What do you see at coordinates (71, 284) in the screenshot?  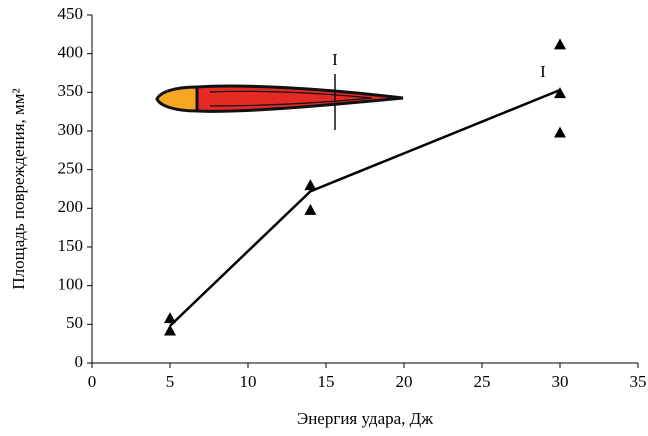 I see `y-tick-label: 100` at bounding box center [71, 284].